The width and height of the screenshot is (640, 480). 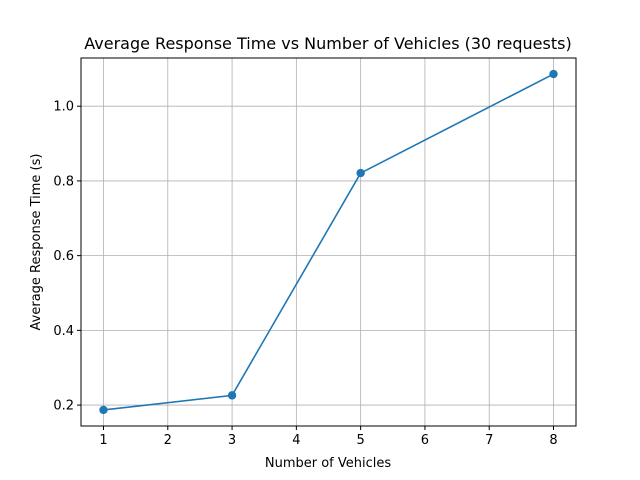 What do you see at coordinates (36, 242) in the screenshot?
I see `y-axis-label: Average Response Time (s)` at bounding box center [36, 242].